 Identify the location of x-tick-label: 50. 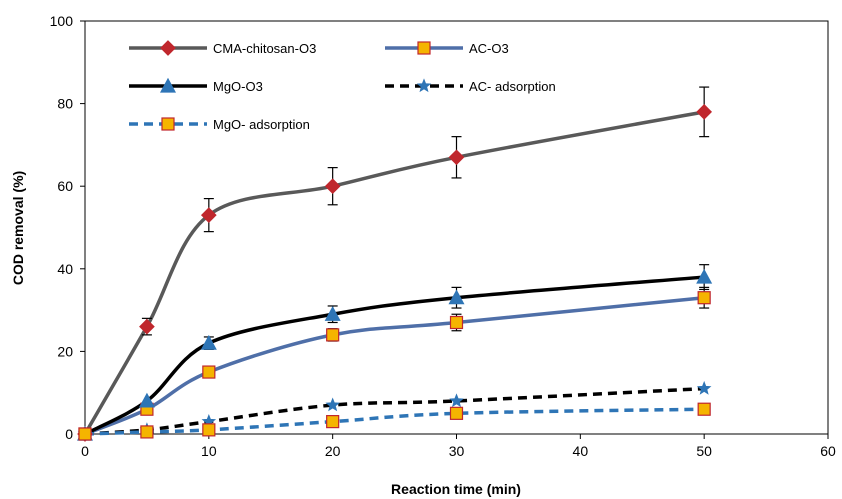
(704, 451).